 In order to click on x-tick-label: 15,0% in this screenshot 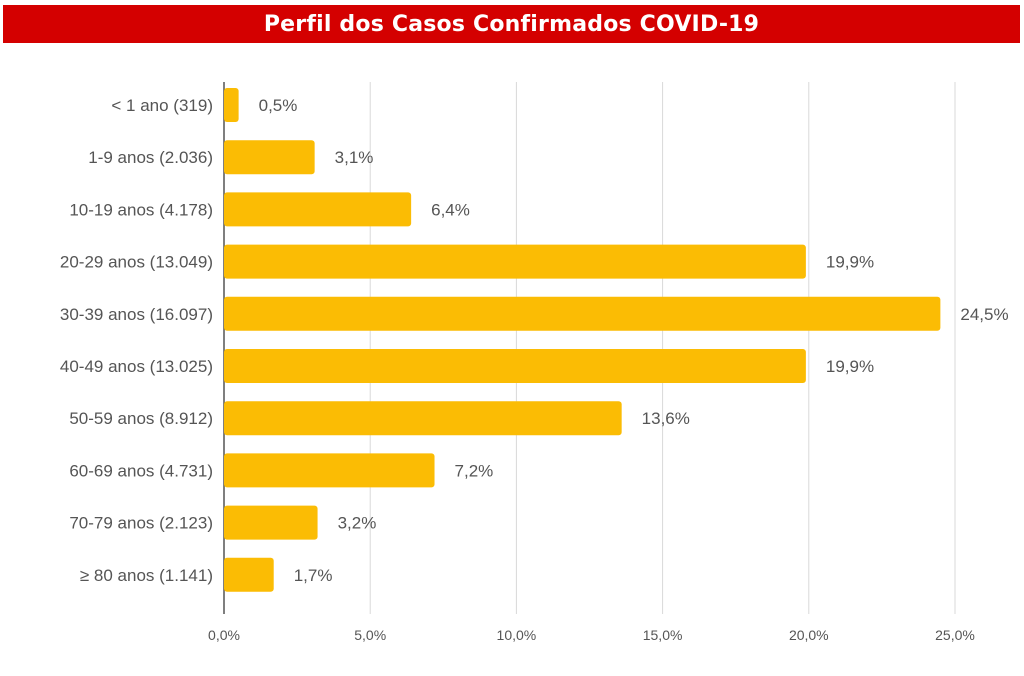, I will do `click(663, 635)`.